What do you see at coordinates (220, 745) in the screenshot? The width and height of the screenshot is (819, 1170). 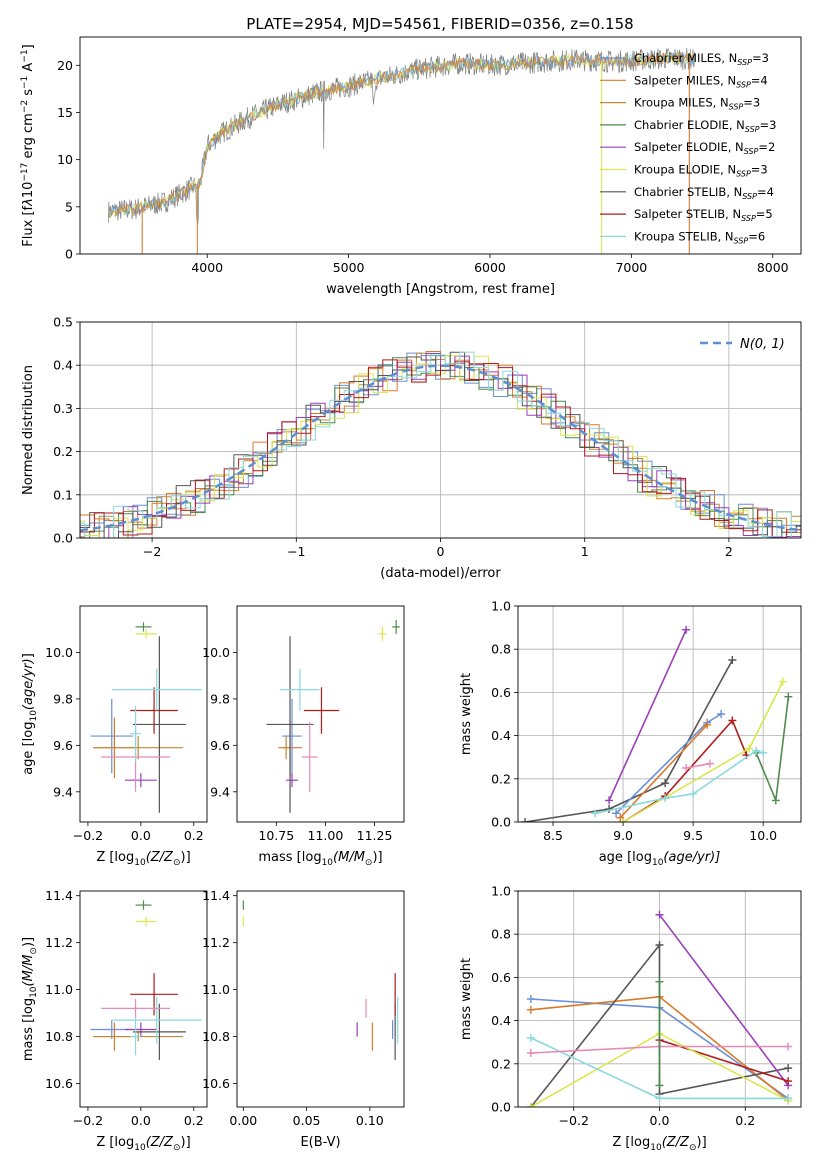 I see `y-tick-label: 9.6` at bounding box center [220, 745].